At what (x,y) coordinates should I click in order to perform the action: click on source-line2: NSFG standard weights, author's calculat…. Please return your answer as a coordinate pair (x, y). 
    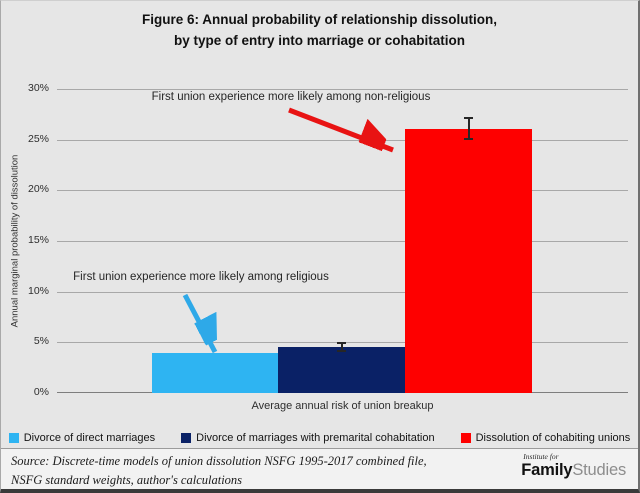
    Looking at the image, I should click on (127, 480).